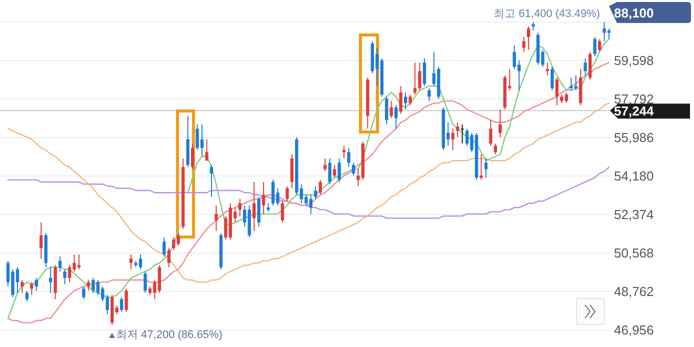  What do you see at coordinates (634, 138) in the screenshot?
I see `y-tick-label: 55,986` at bounding box center [634, 138].